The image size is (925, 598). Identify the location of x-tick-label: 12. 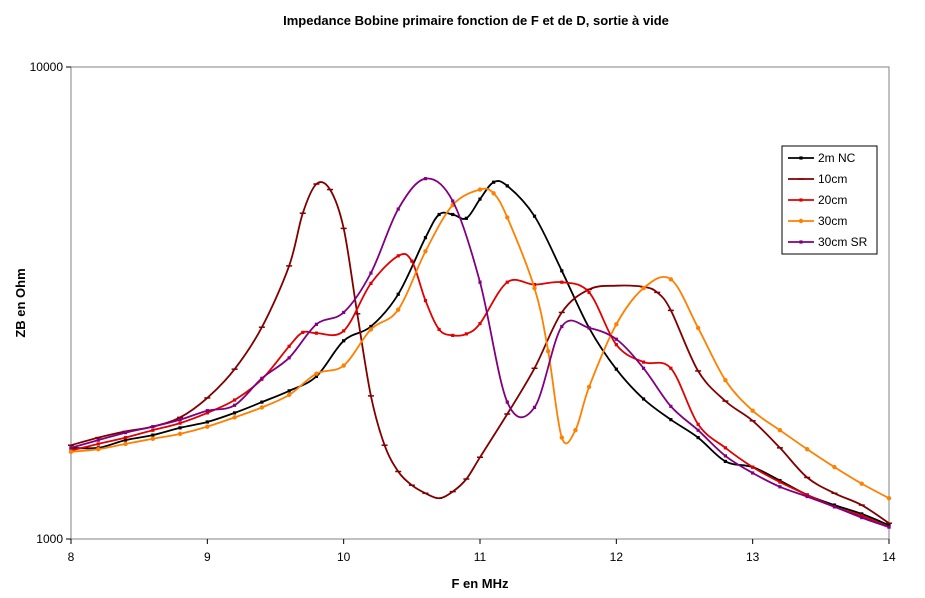
(617, 557).